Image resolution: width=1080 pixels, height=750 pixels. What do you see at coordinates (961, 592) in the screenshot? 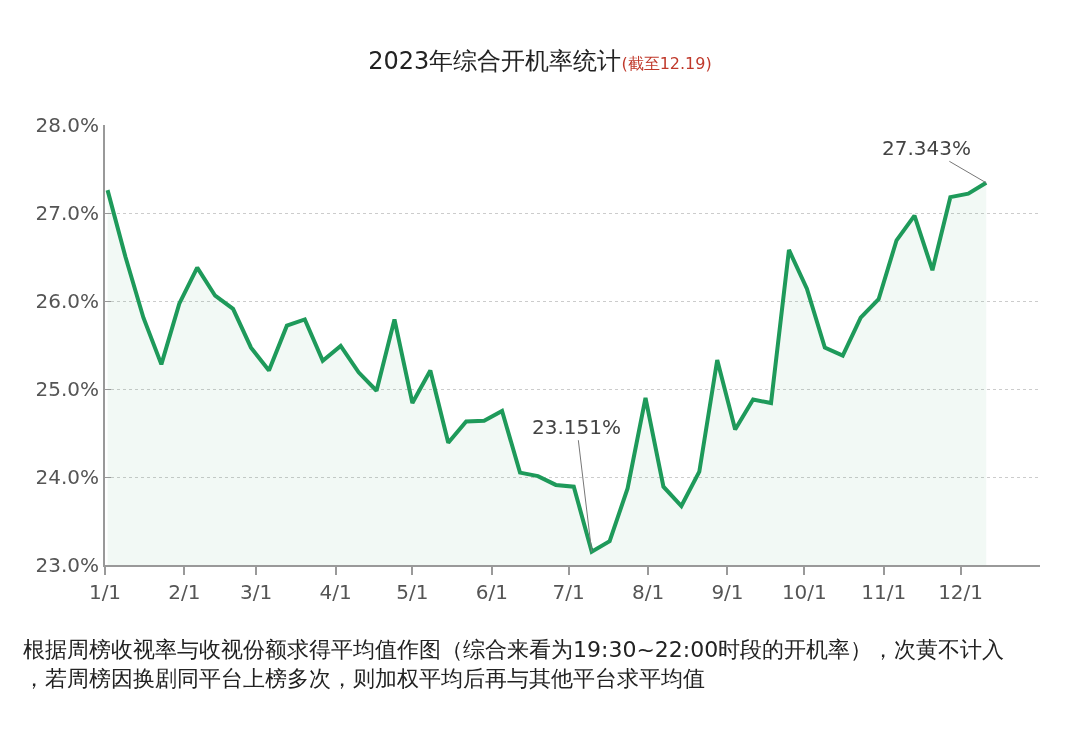
I see `x-tick-label: 12/1` at bounding box center [961, 592].